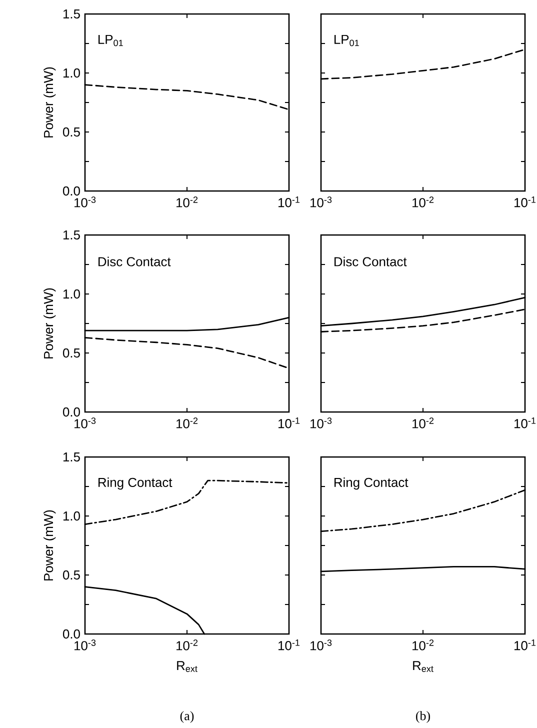 This screenshot has width=537, height=728. What do you see at coordinates (423, 717) in the screenshot?
I see `text: (b)` at bounding box center [423, 717].